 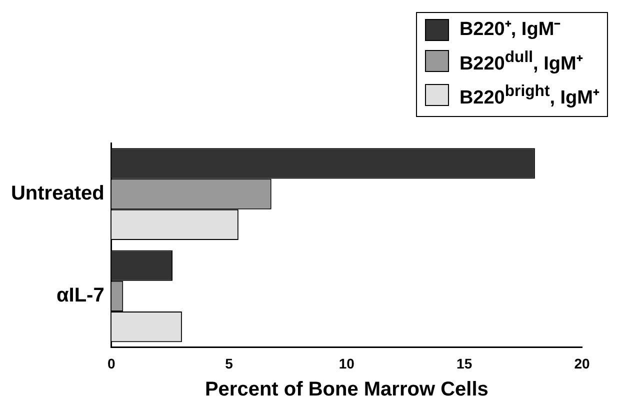 What do you see at coordinates (57, 193) in the screenshot?
I see `y-tick-label: Untreated` at bounding box center [57, 193].